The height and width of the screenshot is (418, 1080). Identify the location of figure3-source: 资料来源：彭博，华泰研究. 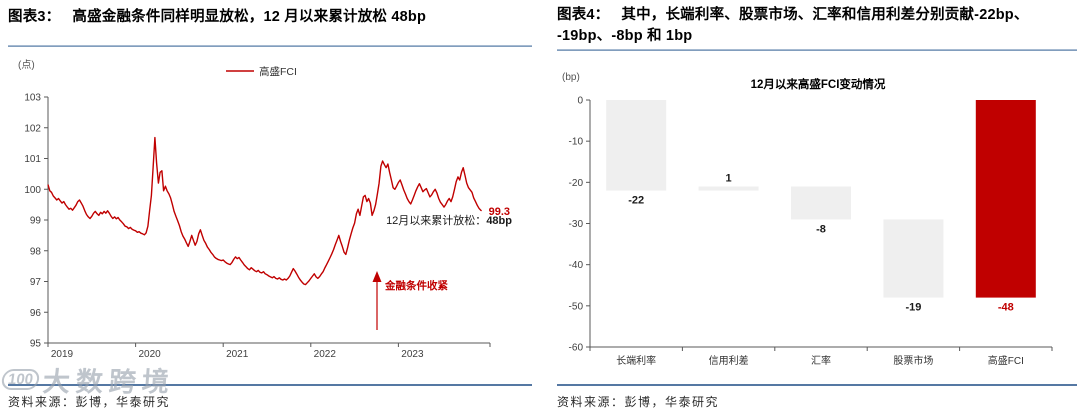
(89, 402).